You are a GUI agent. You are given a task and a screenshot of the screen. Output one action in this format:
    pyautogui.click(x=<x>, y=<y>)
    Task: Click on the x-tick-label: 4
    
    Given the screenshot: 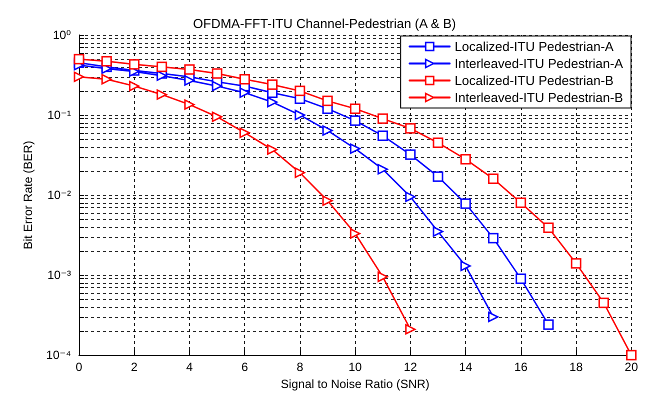 What is the action you would take?
    pyautogui.click(x=190, y=367)
    